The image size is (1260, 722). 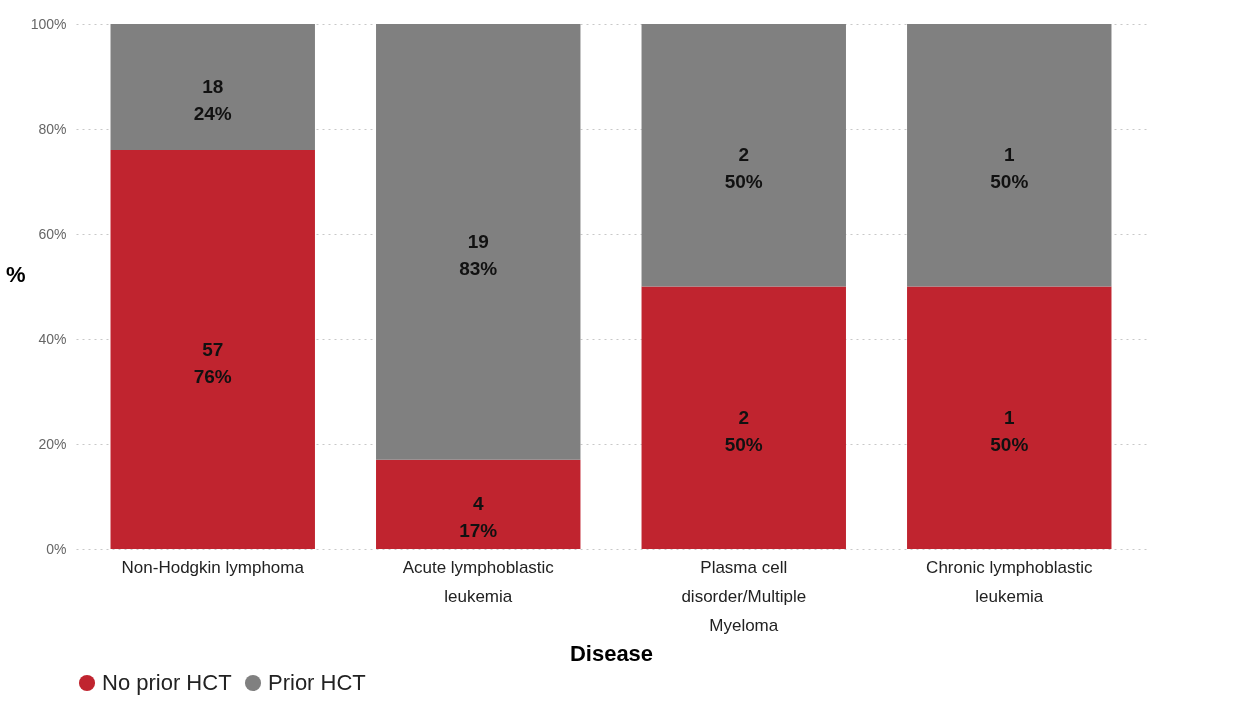 I want to click on y-tick-label: 40%, so click(x=52, y=338).